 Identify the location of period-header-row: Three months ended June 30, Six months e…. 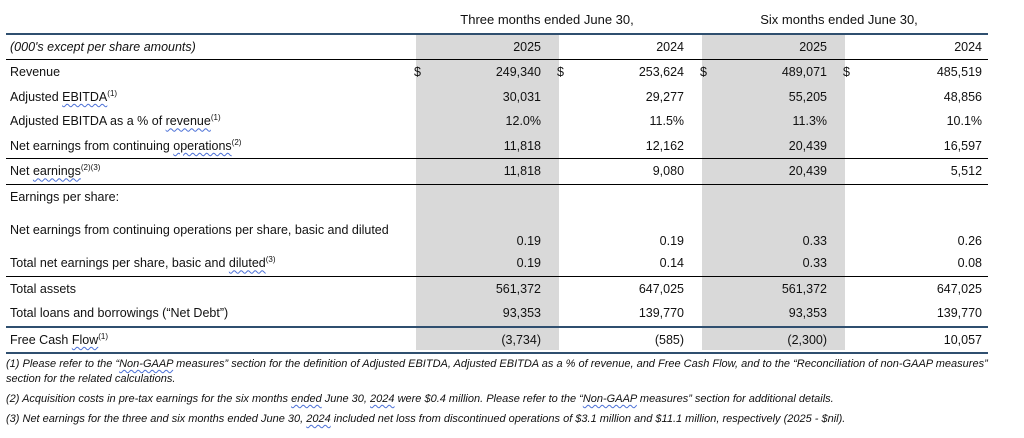
(497, 20).